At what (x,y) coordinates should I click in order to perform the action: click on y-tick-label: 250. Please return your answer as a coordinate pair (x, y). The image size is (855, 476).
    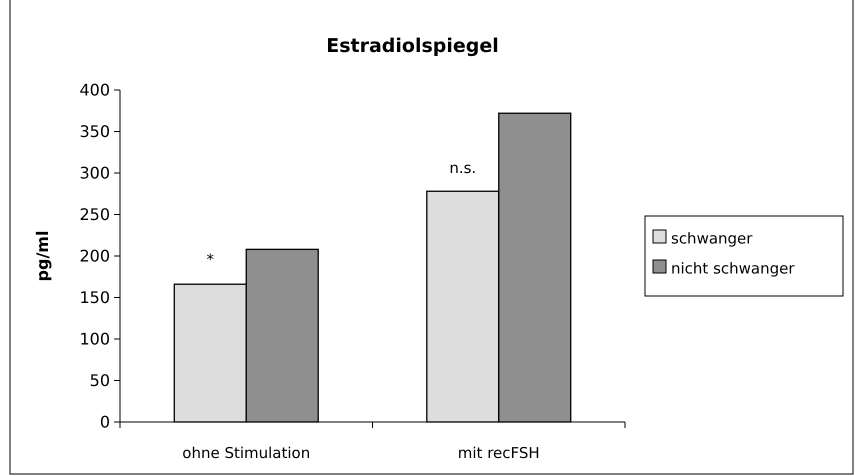
    Looking at the image, I should click on (94, 214).